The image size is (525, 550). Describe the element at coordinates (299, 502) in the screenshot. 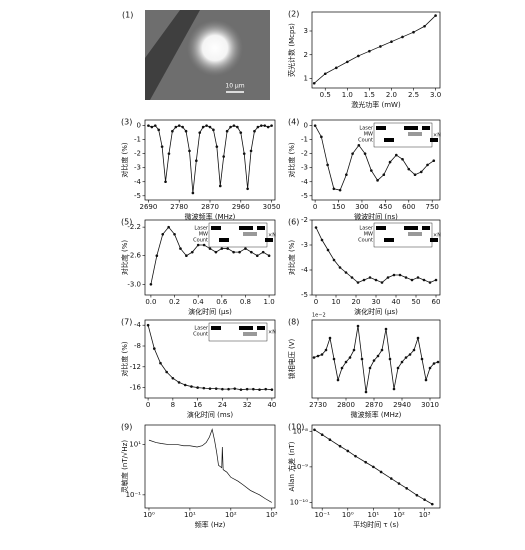

I see `y-tick-label: 10⁻¹⁰` at that location.